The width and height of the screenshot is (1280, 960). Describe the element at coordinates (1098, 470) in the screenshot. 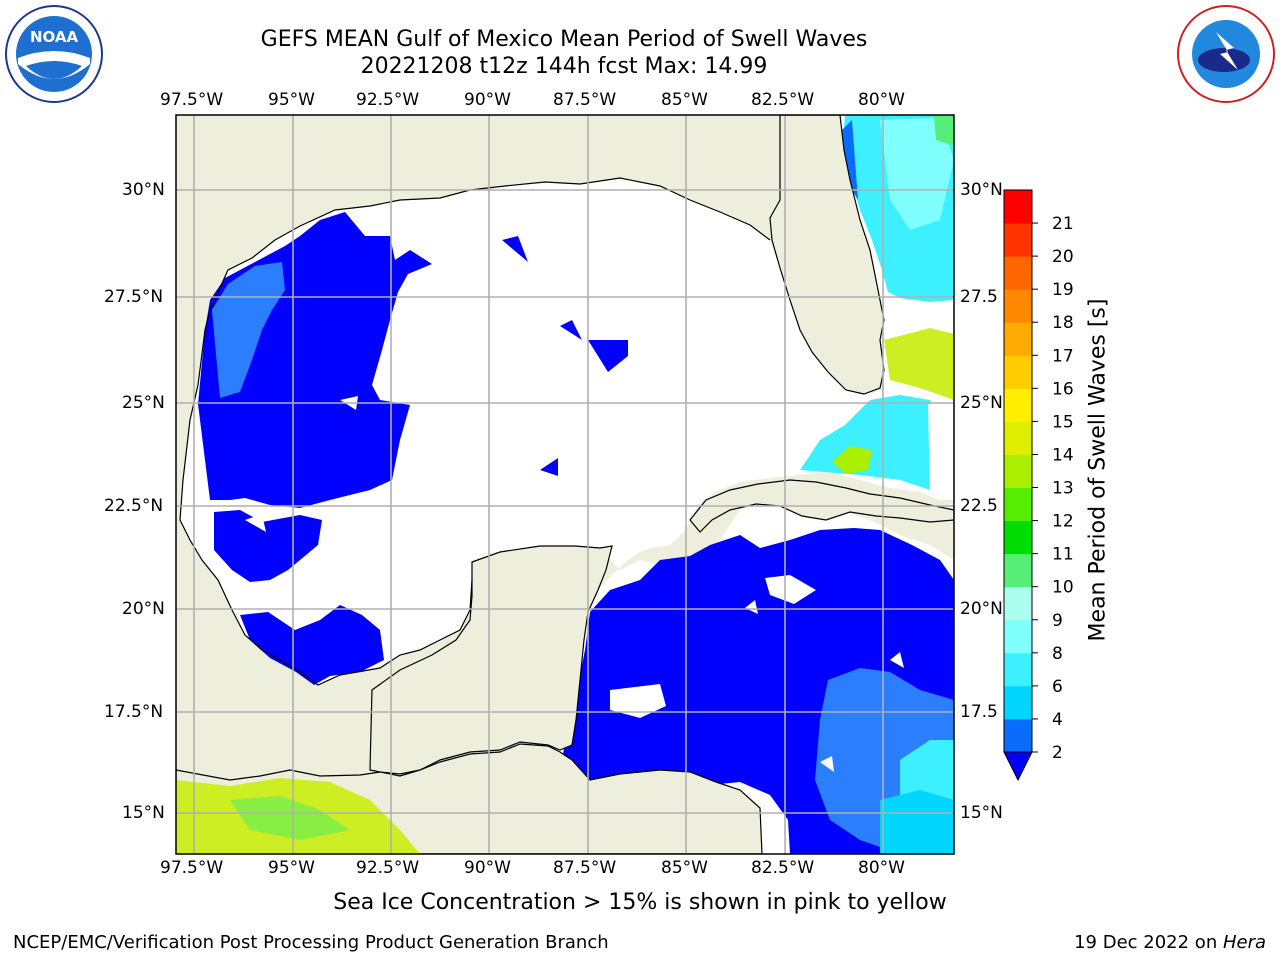

I see `colorbar-title: Mean Period of Swell Waves [s]` at that location.